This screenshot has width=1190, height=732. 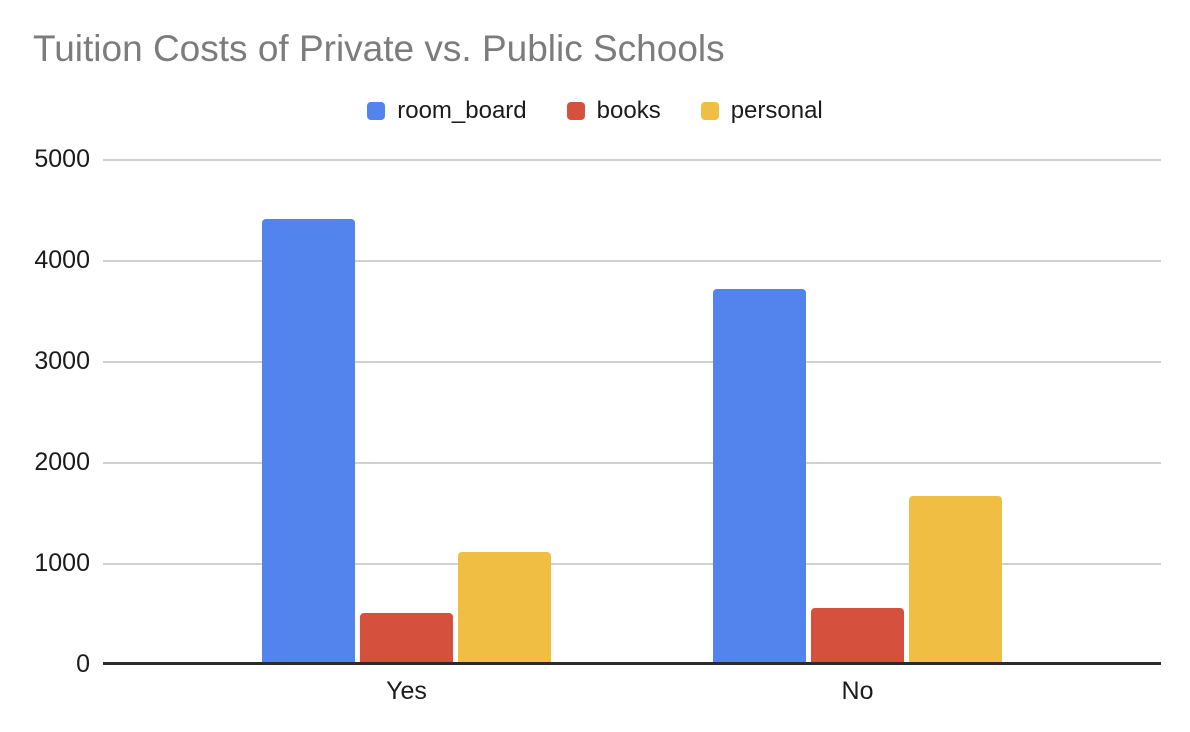 What do you see at coordinates (857, 635) in the screenshot?
I see `bar-no-books` at bounding box center [857, 635].